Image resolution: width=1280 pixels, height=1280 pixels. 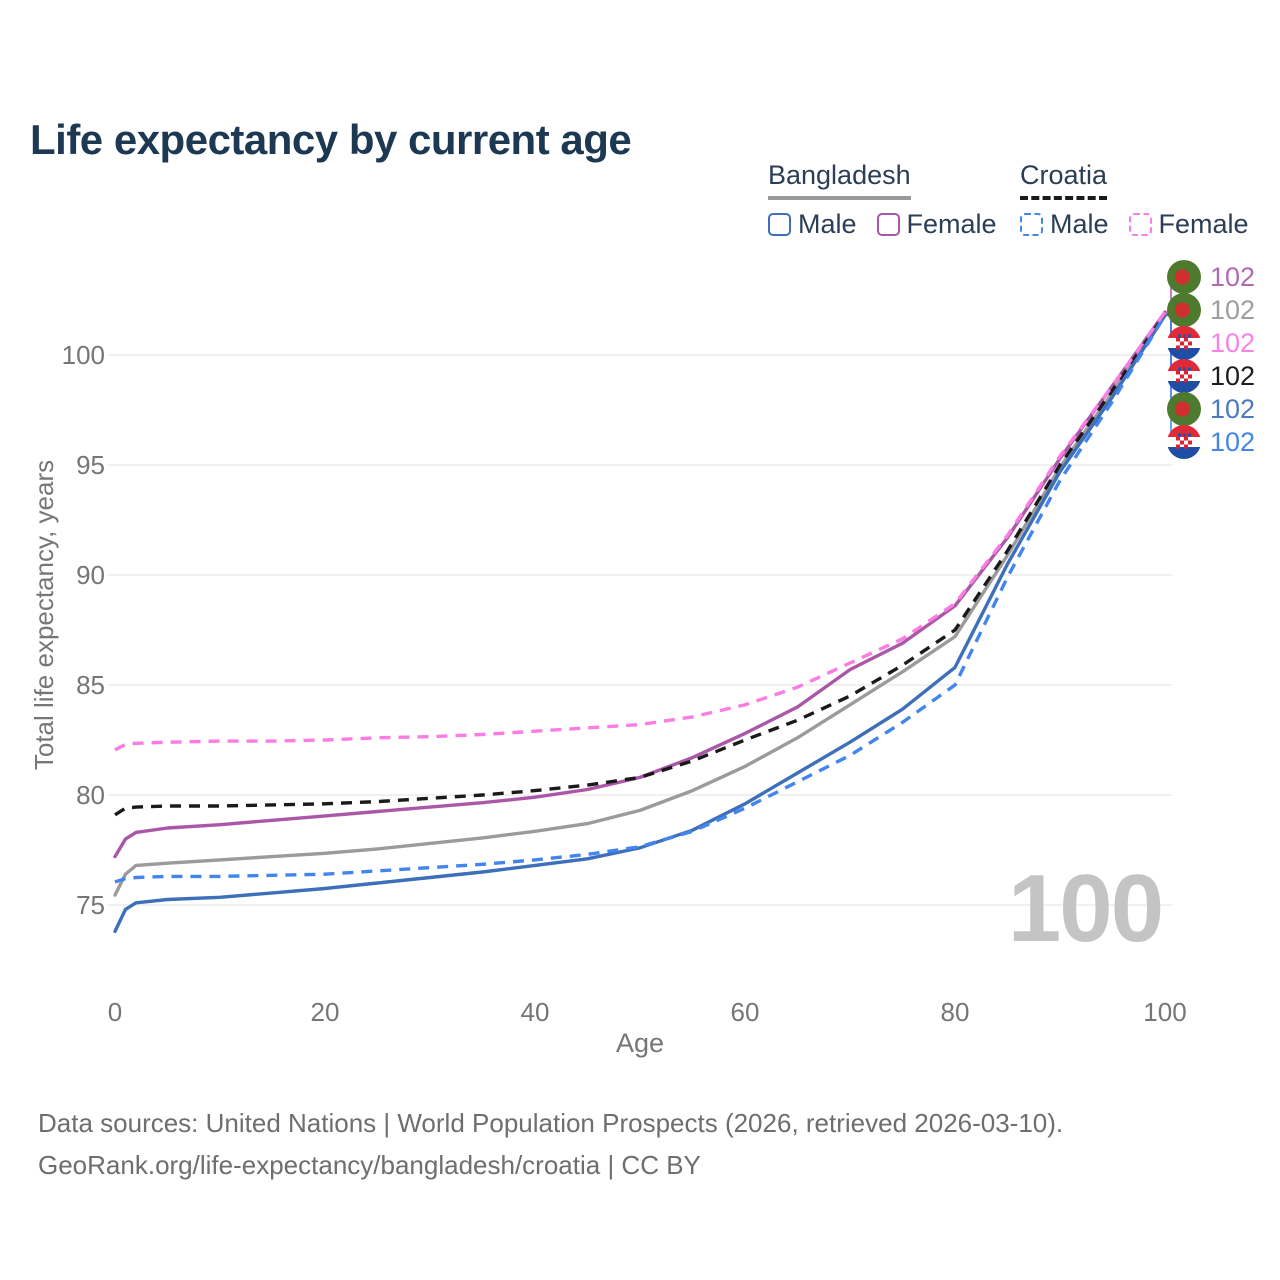 I want to click on current-age-watermark: 100, so click(x=1085, y=908).